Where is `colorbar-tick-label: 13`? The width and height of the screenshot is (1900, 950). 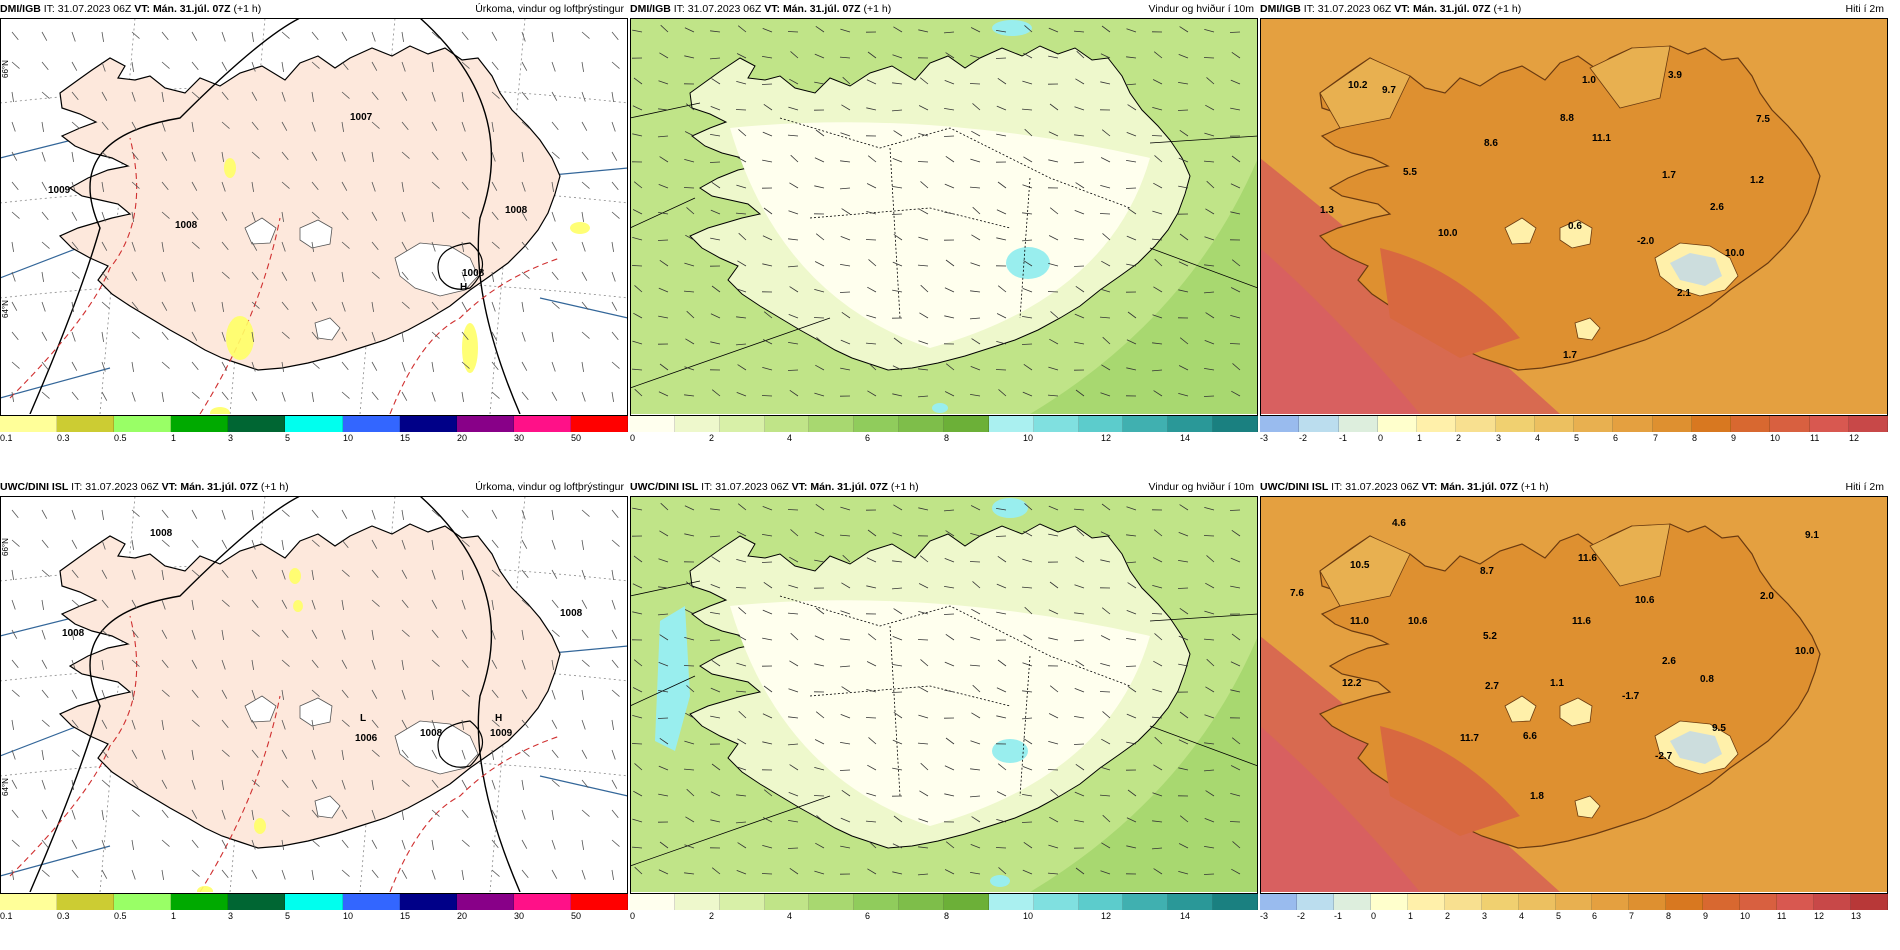
colorbar-tick-label: 13 is located at coordinates (1856, 916).